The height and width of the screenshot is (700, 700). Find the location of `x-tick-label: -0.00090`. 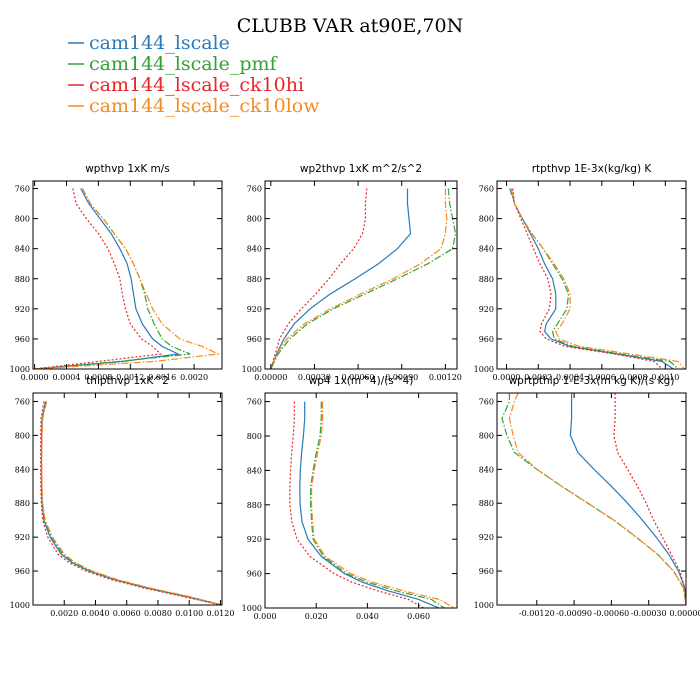

x-tick-label: -0.00090 is located at coordinates (574, 613).